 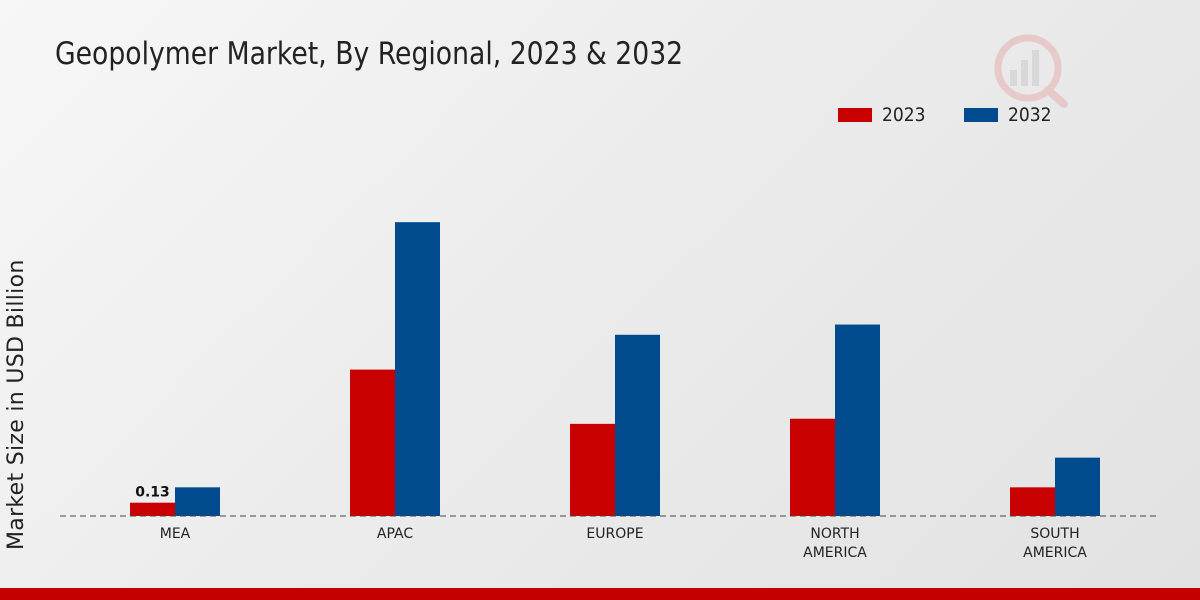 I want to click on legend-swatch-2032, so click(x=981, y=115).